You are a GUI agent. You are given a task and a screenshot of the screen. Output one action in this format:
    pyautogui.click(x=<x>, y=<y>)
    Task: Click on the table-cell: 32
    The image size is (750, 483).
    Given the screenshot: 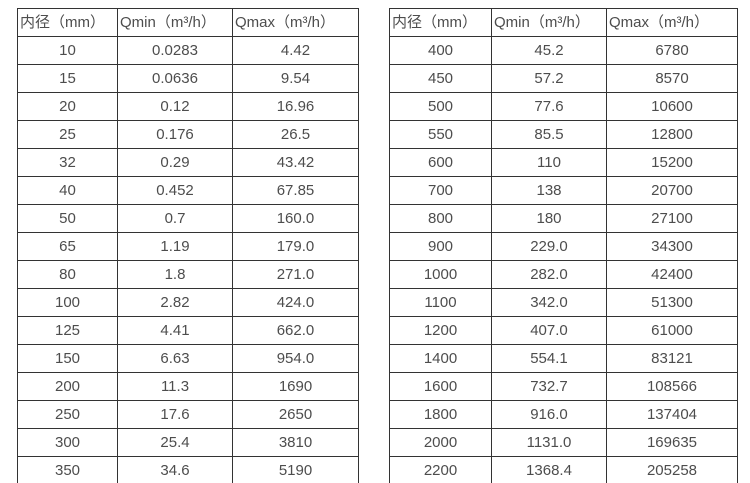 What is the action you would take?
    pyautogui.click(x=67, y=162)
    